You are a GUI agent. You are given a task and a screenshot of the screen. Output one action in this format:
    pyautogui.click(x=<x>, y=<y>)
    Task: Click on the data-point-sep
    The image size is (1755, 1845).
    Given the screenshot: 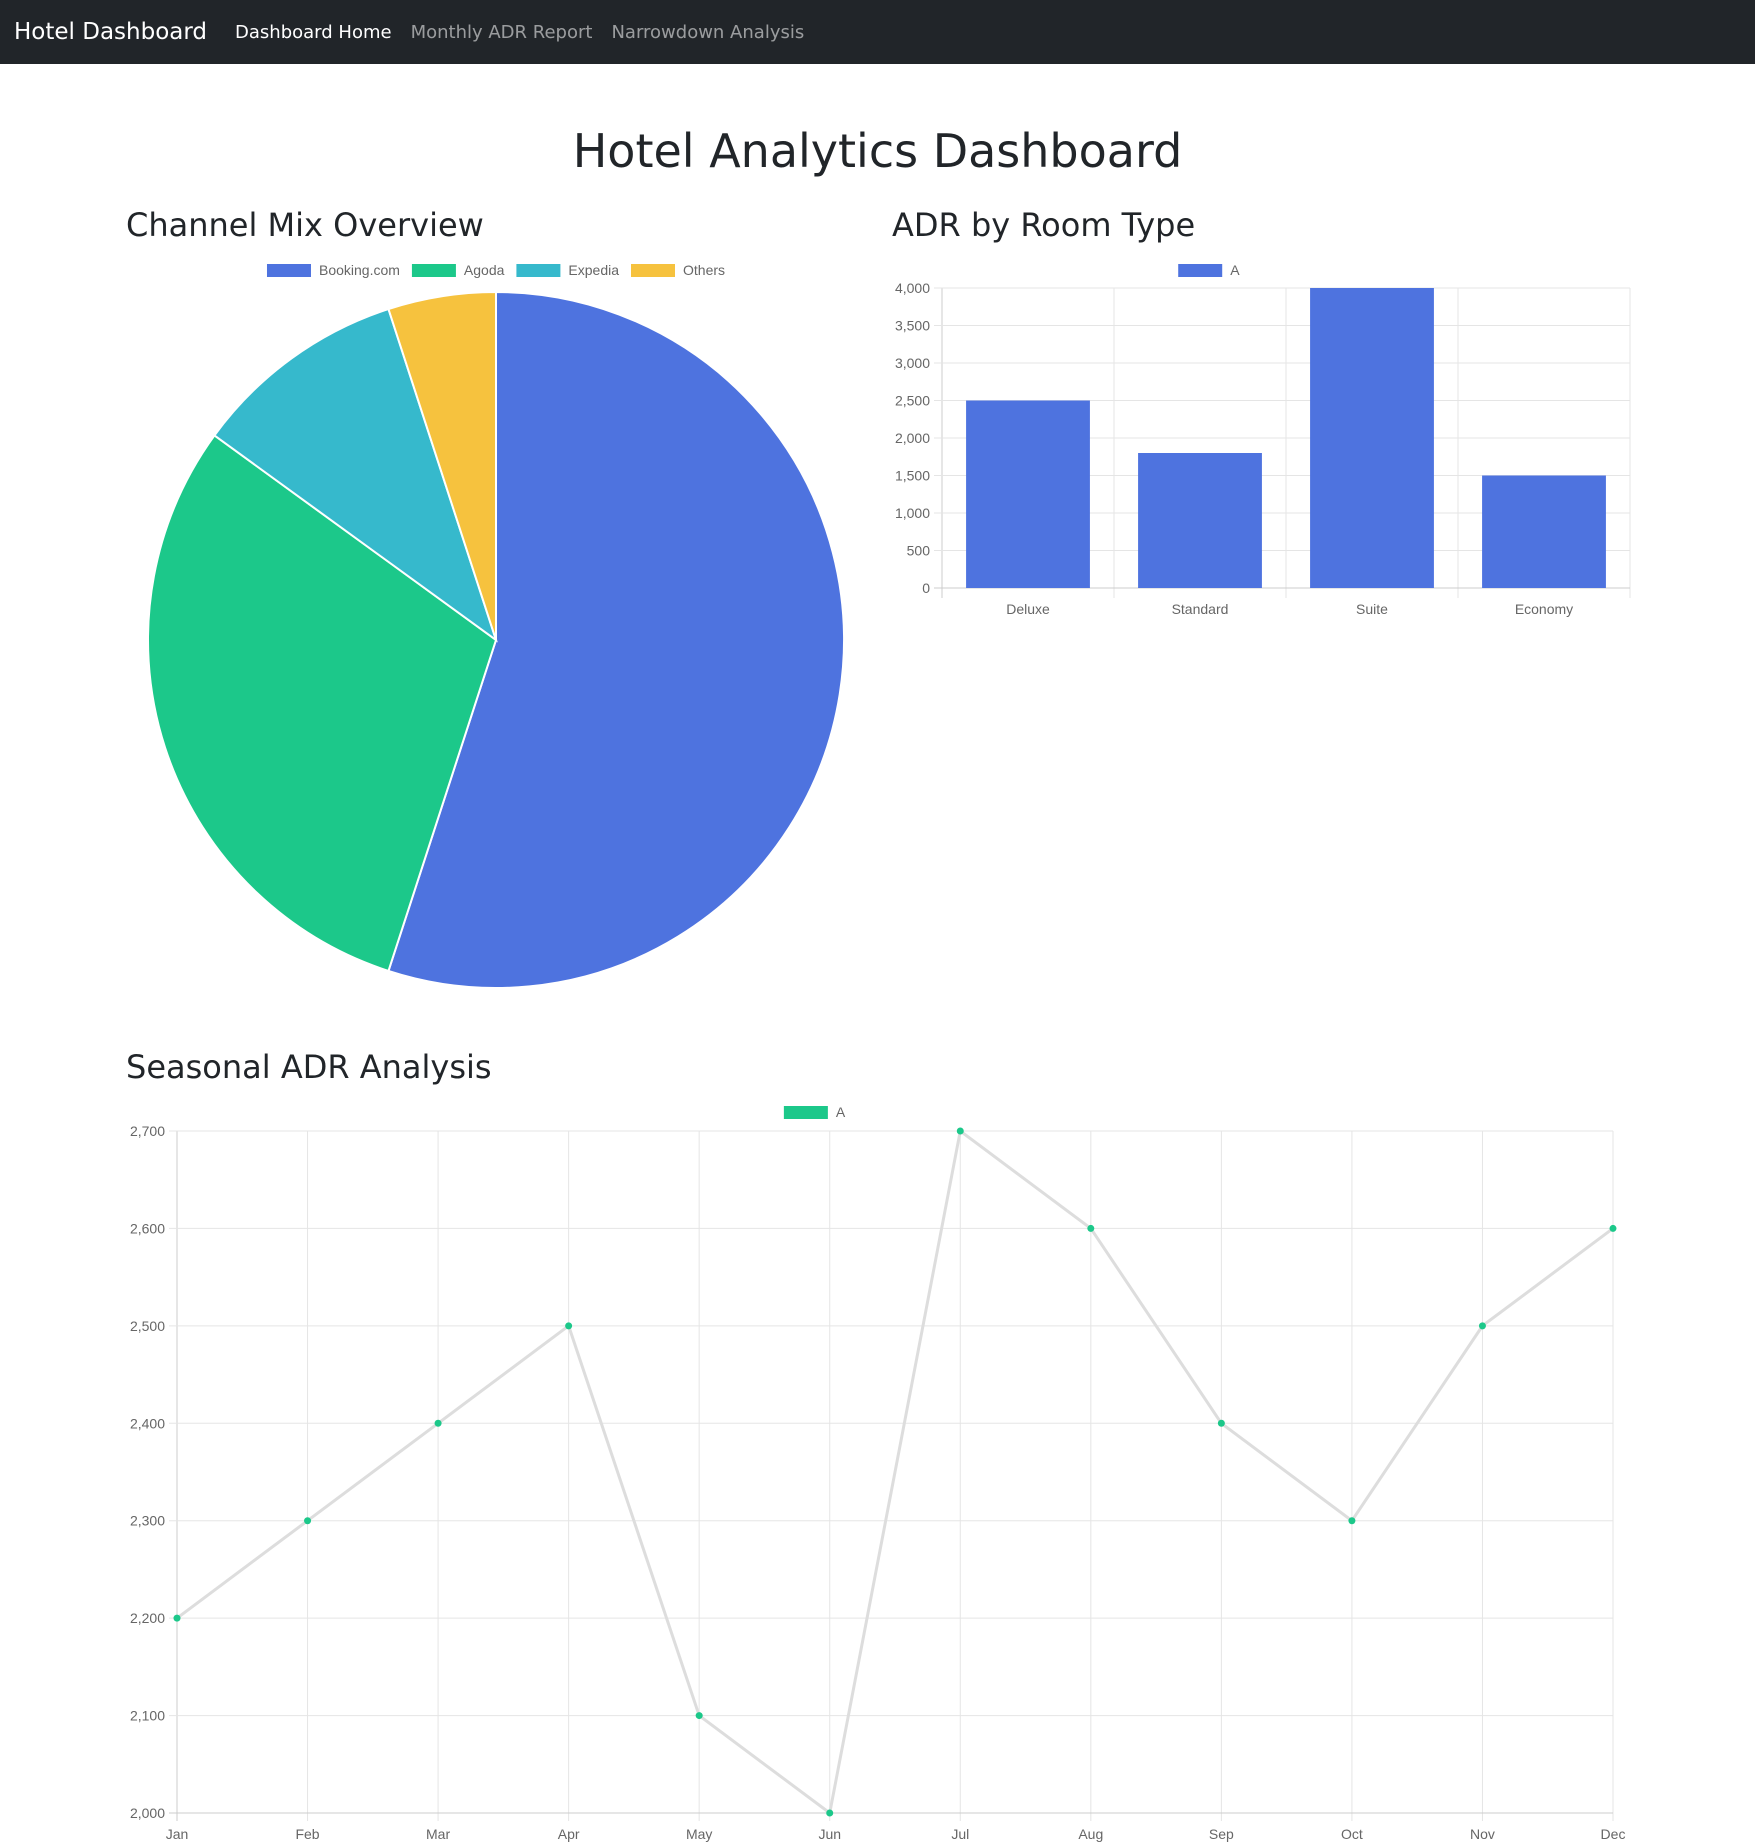 What is the action you would take?
    pyautogui.click(x=1221, y=1423)
    